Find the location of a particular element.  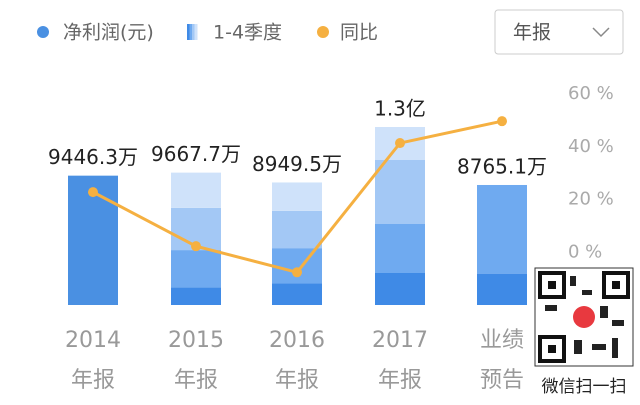

data-label: 1.3亿 is located at coordinates (400, 109).